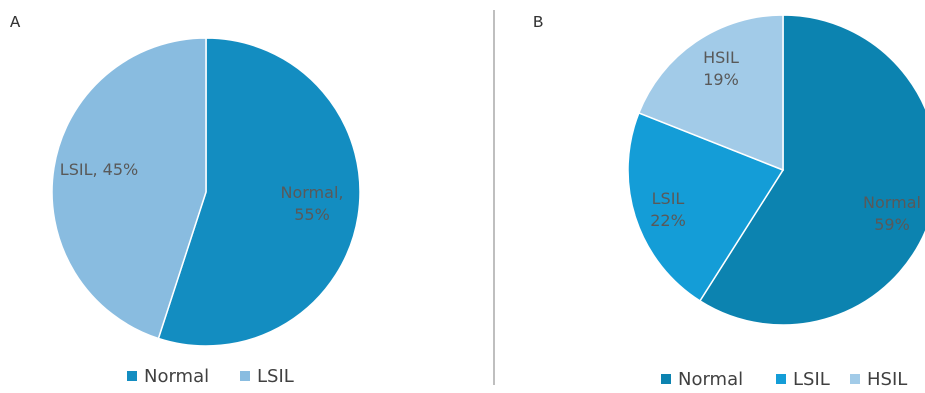 The image size is (925, 393). Describe the element at coordinates (176, 376) in the screenshot. I see `legend-a-label-normal: Normal` at that location.